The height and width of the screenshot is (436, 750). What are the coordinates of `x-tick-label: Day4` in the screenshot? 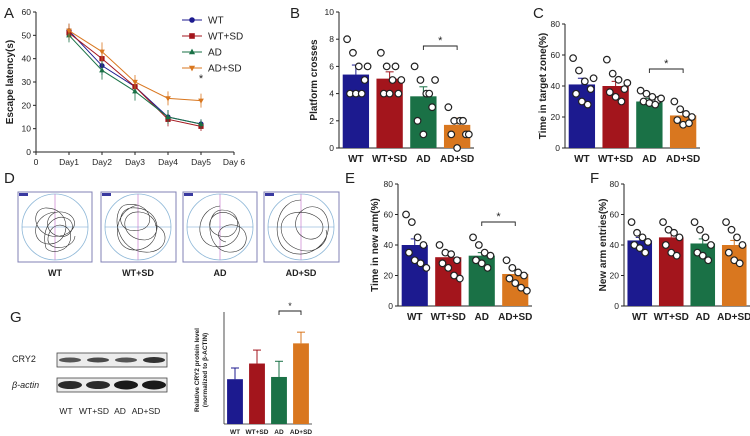 It's located at (168, 162).